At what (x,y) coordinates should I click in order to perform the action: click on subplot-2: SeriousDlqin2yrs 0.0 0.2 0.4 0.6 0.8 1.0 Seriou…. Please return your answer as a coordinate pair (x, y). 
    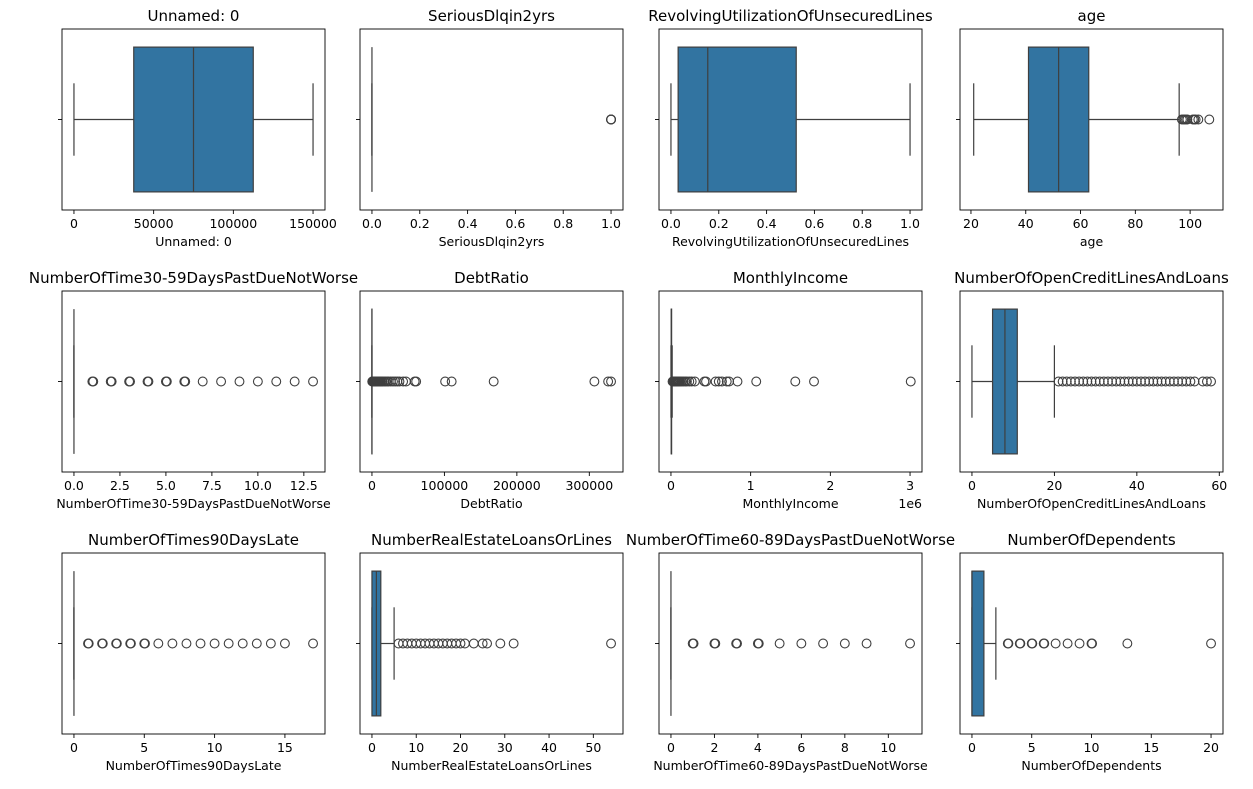
    Looking at the image, I should click on (490, 128).